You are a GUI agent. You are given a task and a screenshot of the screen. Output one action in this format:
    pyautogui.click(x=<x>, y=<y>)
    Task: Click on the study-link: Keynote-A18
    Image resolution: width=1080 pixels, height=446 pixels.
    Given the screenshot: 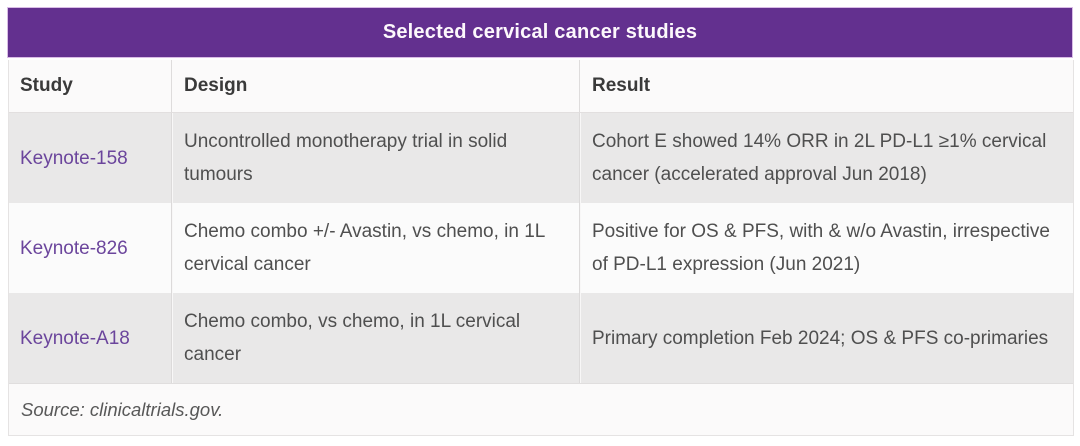 What is the action you would take?
    pyautogui.click(x=75, y=338)
    